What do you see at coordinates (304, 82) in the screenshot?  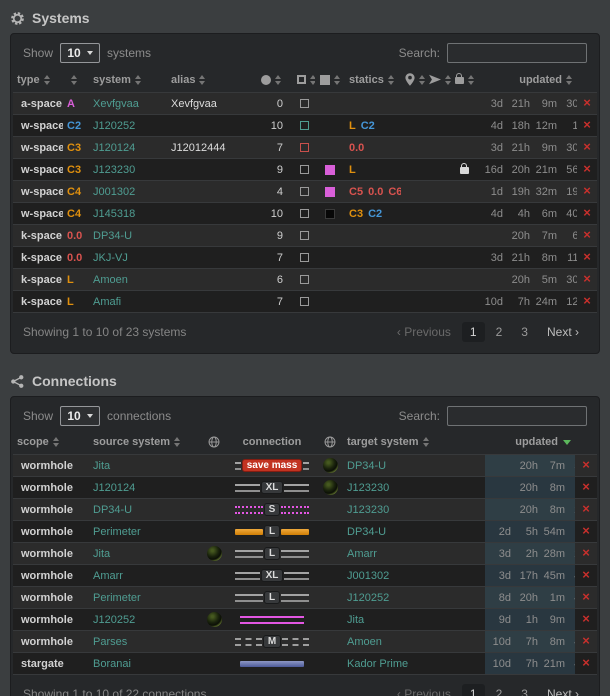 I see `col-status-header` at bounding box center [304, 82].